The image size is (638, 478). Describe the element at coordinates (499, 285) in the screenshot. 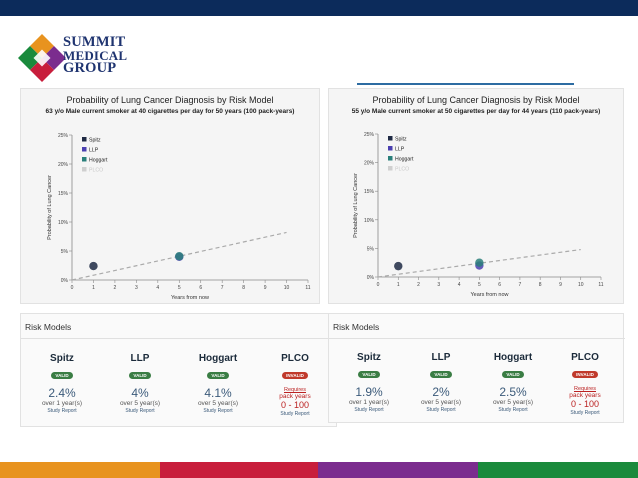

I see `x-tick-label: 6` at that location.